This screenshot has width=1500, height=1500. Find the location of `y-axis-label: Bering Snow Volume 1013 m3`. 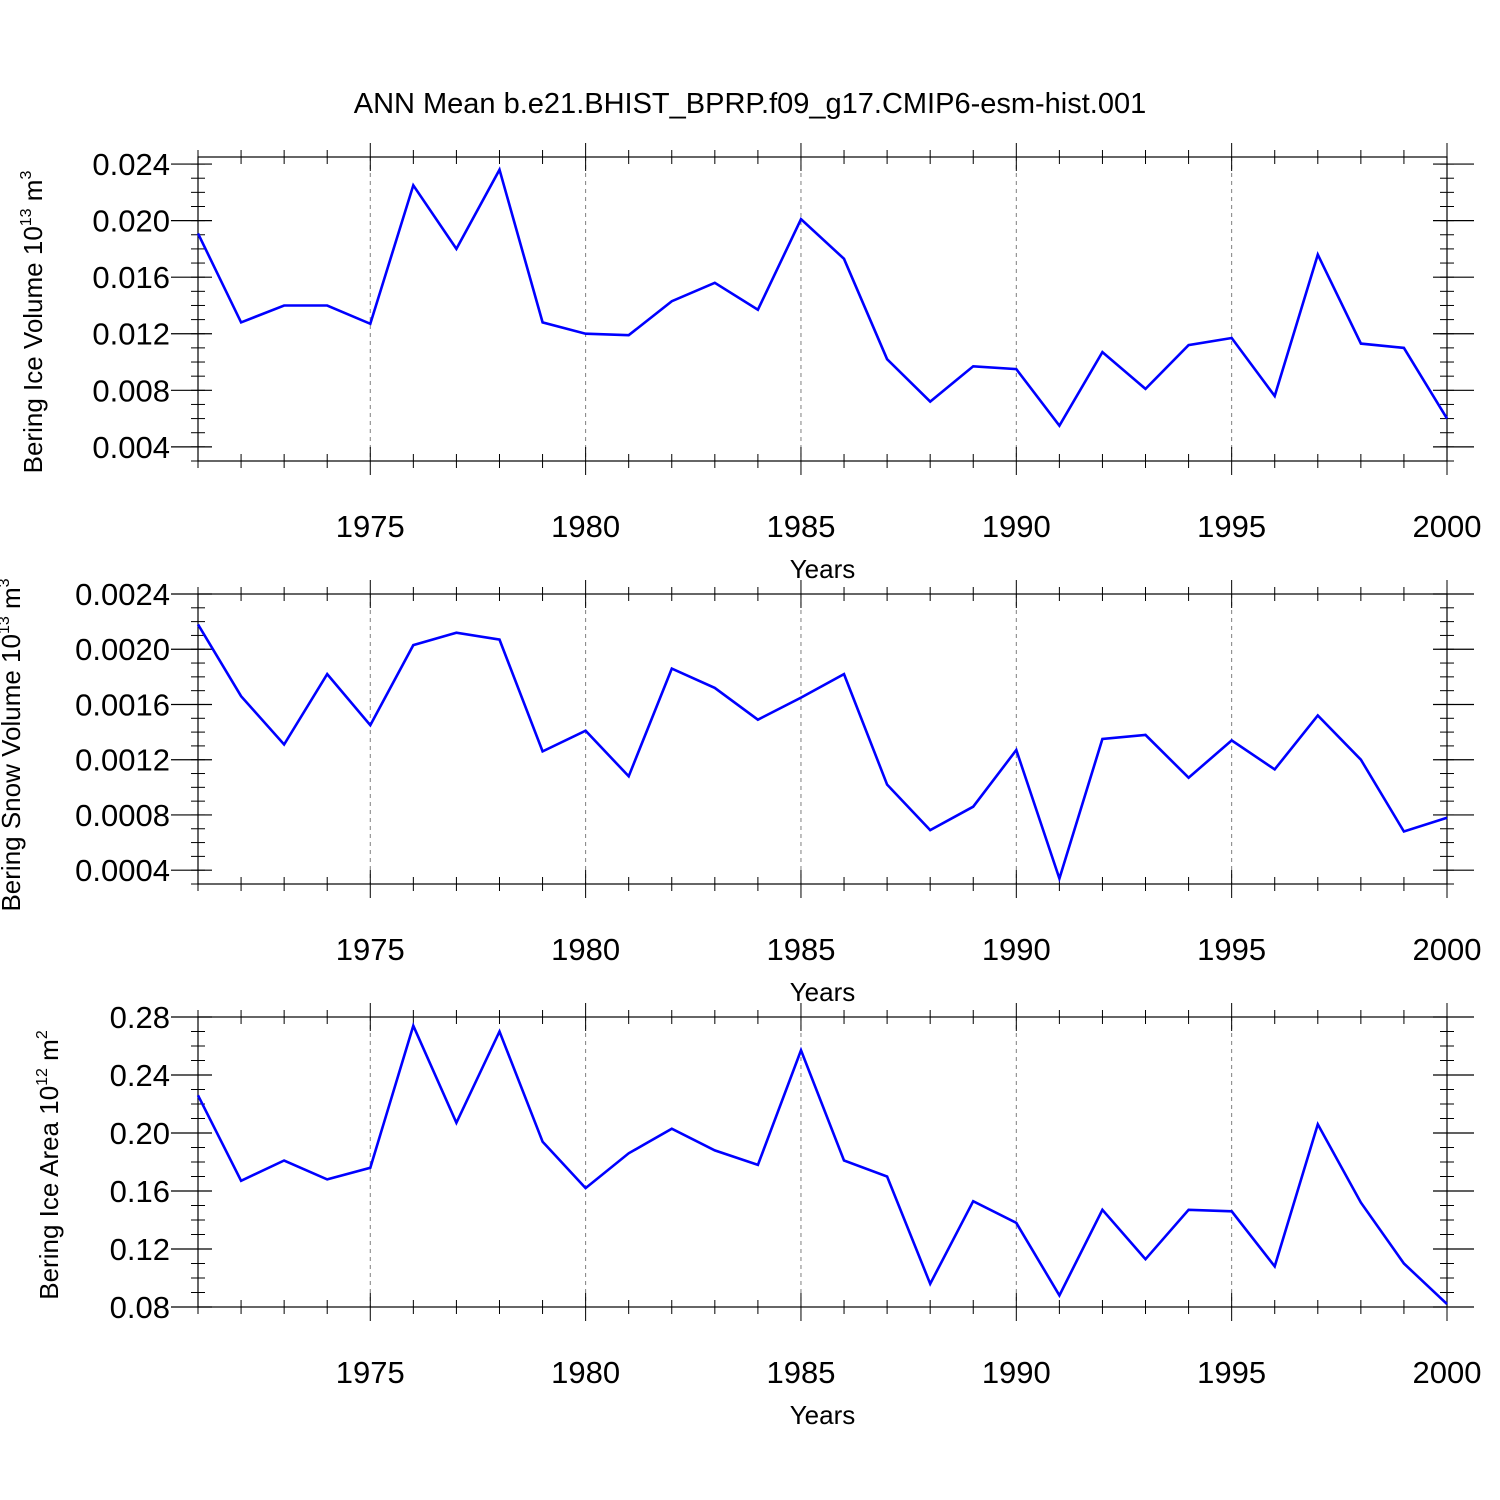

y-axis-label: Bering Snow Volume 1013 m3 is located at coordinates (13, 744).